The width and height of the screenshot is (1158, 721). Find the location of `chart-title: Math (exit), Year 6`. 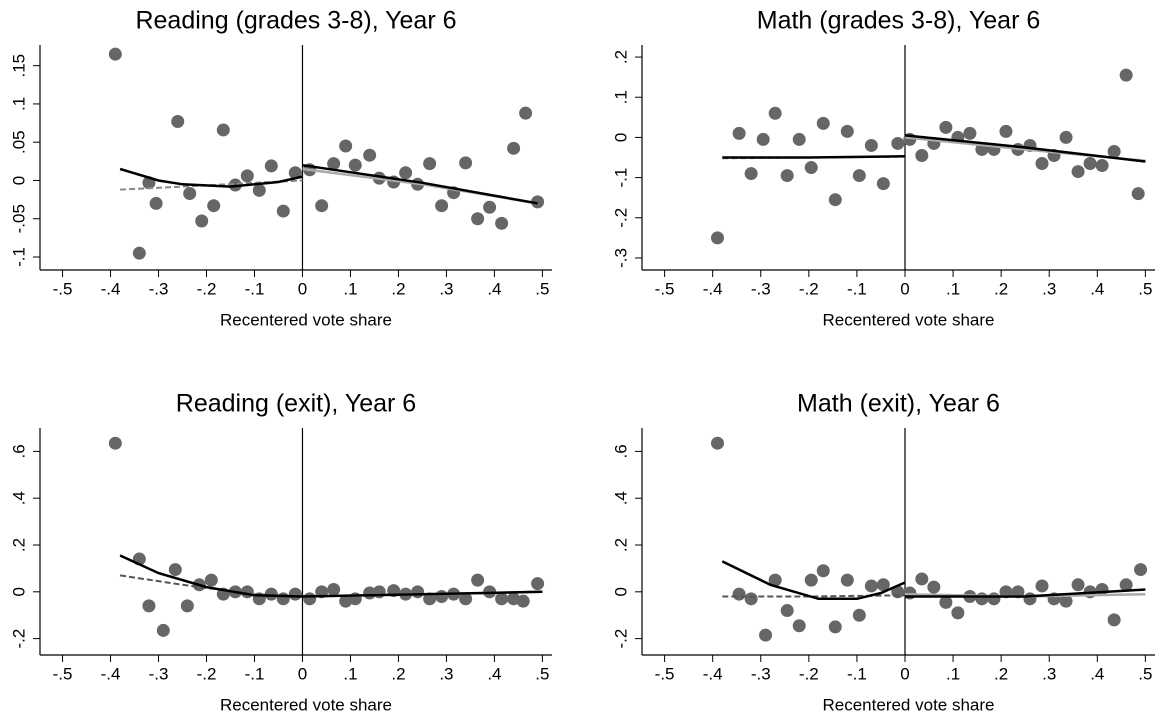

chart-title: Math (exit), Year 6 is located at coordinates (898, 404).